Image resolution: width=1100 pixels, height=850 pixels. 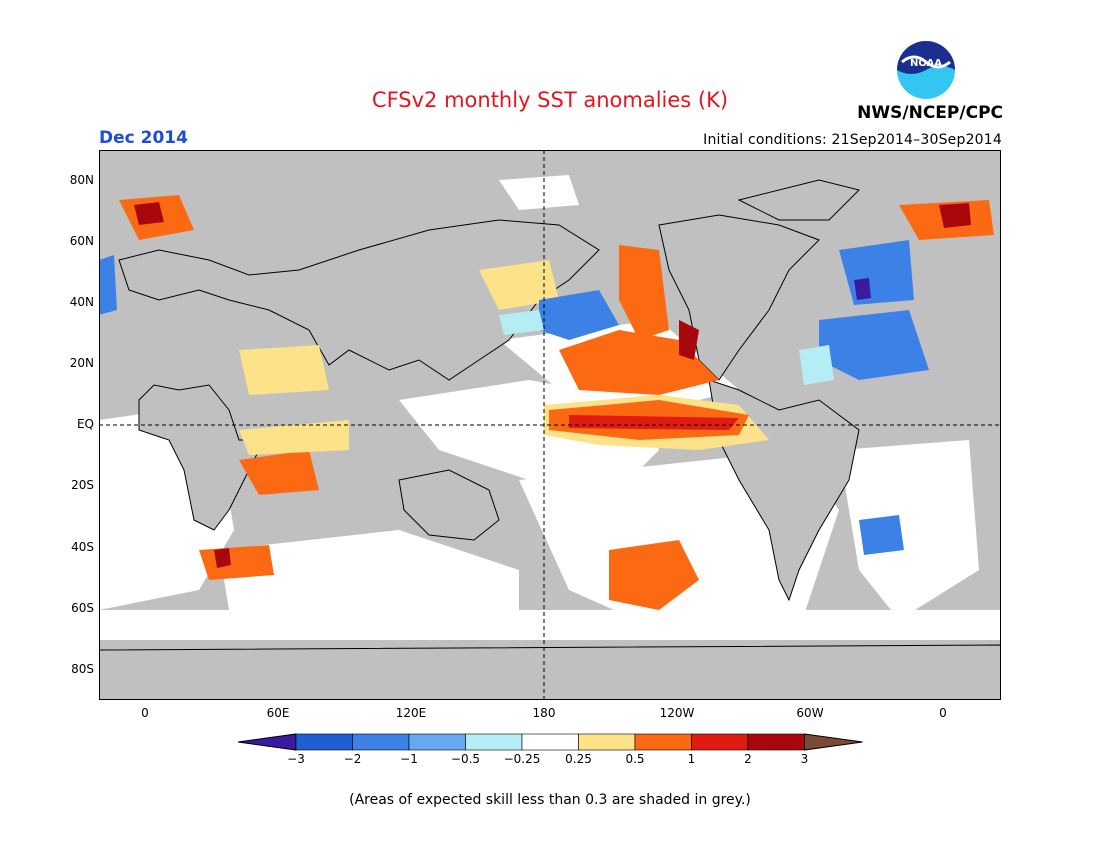 What do you see at coordinates (81, 363) in the screenshot?
I see `lat-label: 20N` at bounding box center [81, 363].